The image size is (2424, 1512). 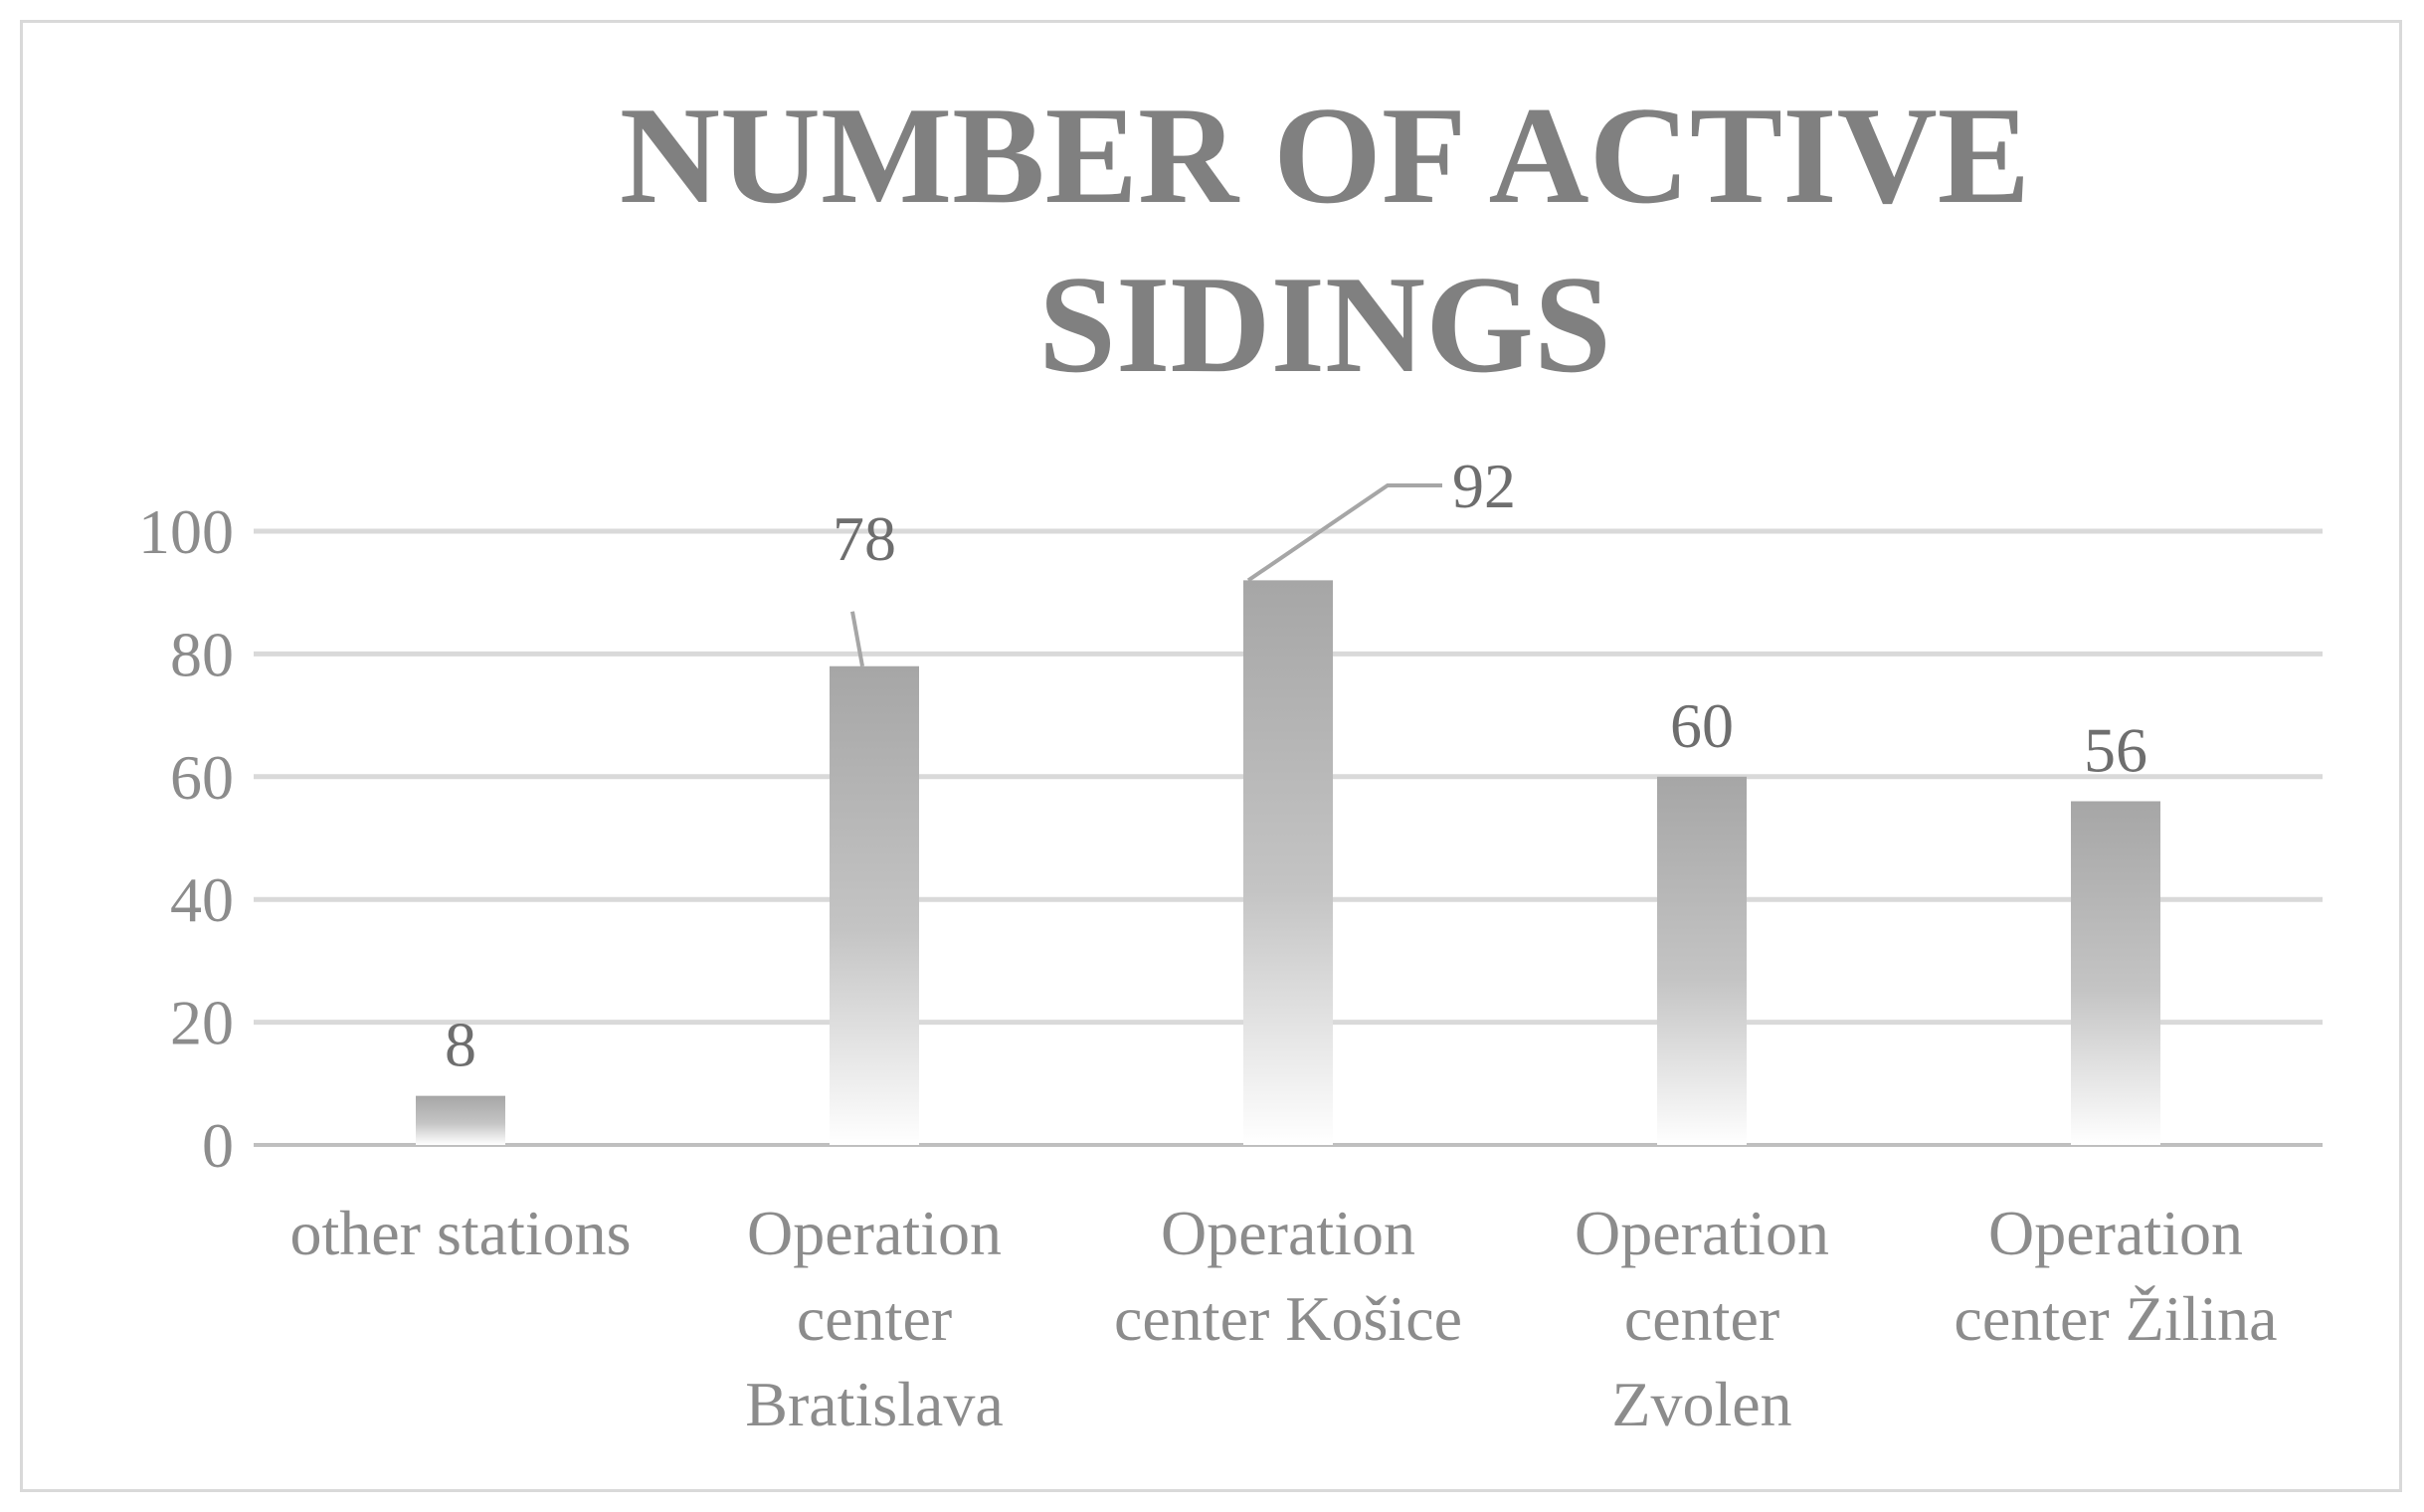 What do you see at coordinates (1701, 1404) in the screenshot?
I see `category-label: Zvolen` at bounding box center [1701, 1404].